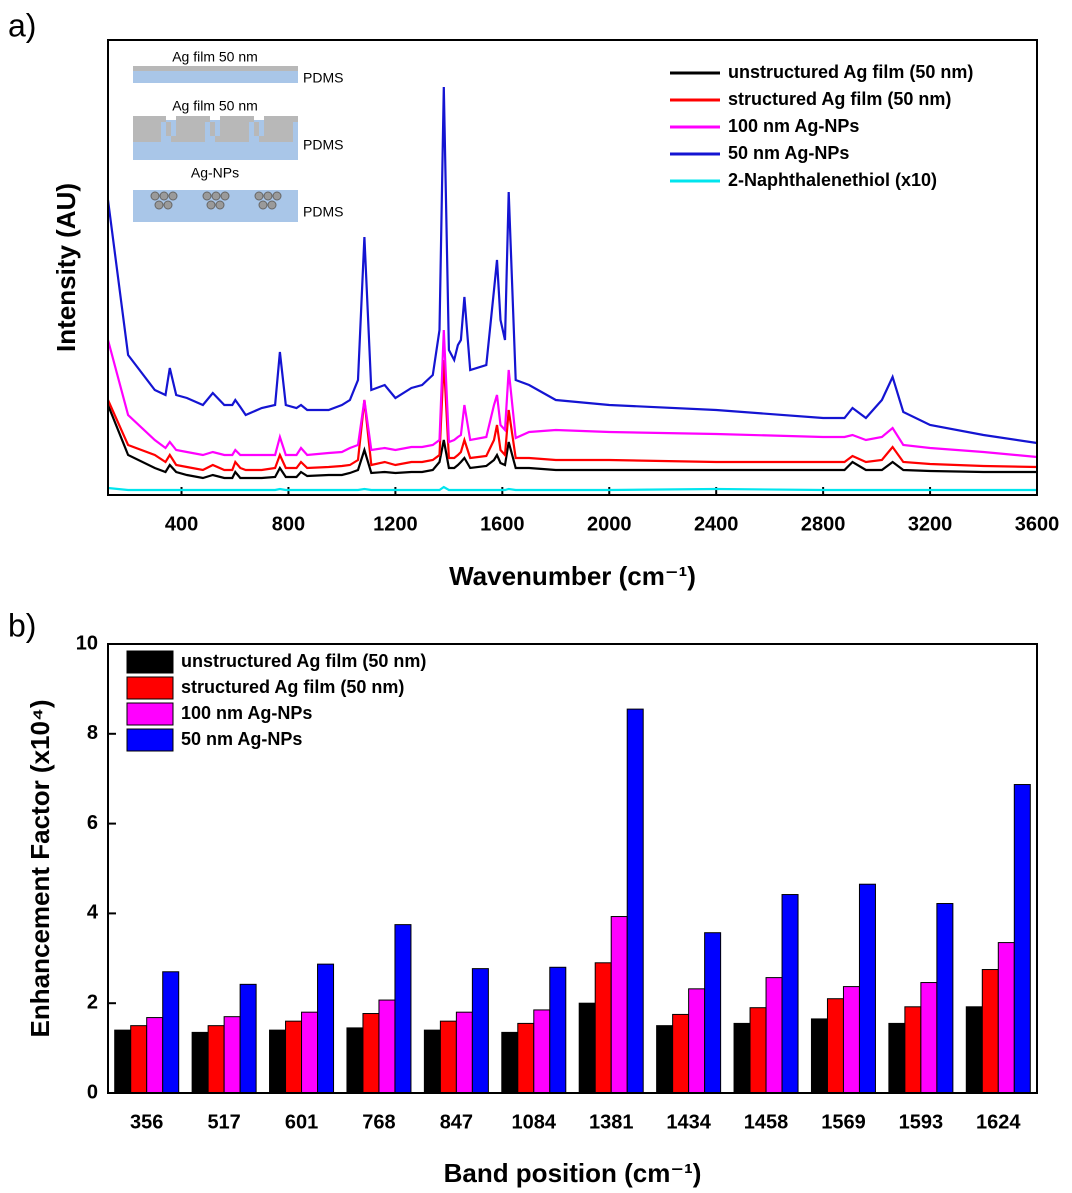 The image size is (1072, 1193). I want to click on x-tick-label: 1624, so click(998, 1122).